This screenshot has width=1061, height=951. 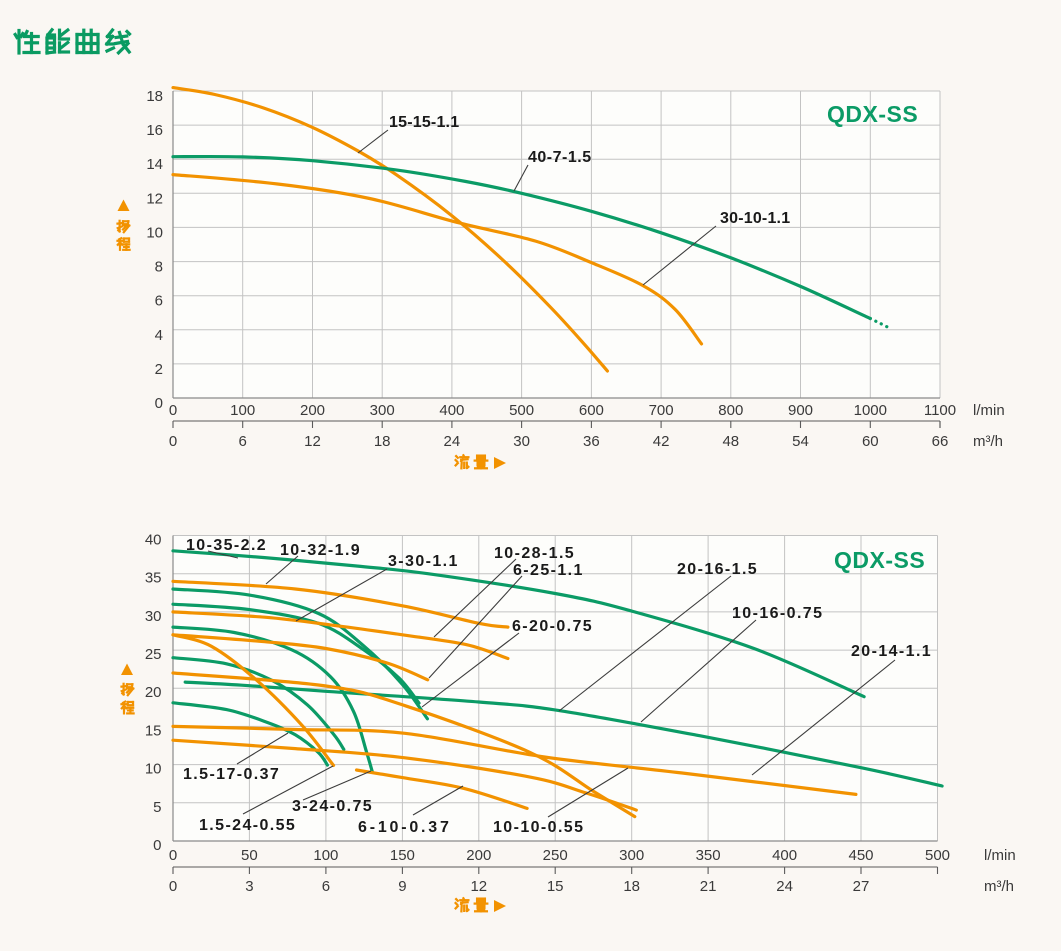 I want to click on svg-text: 250, so click(x=555, y=855).